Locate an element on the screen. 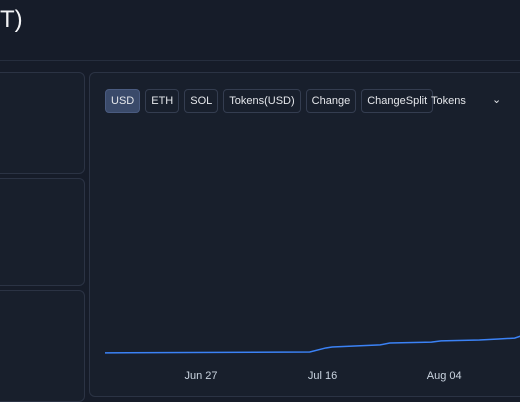 The image size is (520, 402). tab: Change is located at coordinates (331, 101).